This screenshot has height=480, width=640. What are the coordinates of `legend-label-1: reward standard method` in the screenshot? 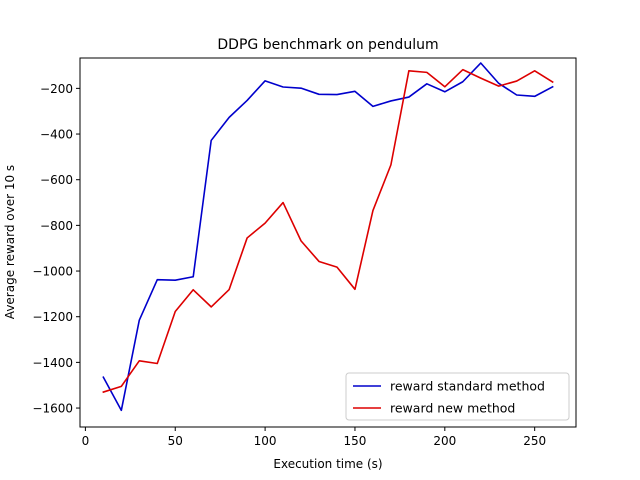 It's located at (467, 386).